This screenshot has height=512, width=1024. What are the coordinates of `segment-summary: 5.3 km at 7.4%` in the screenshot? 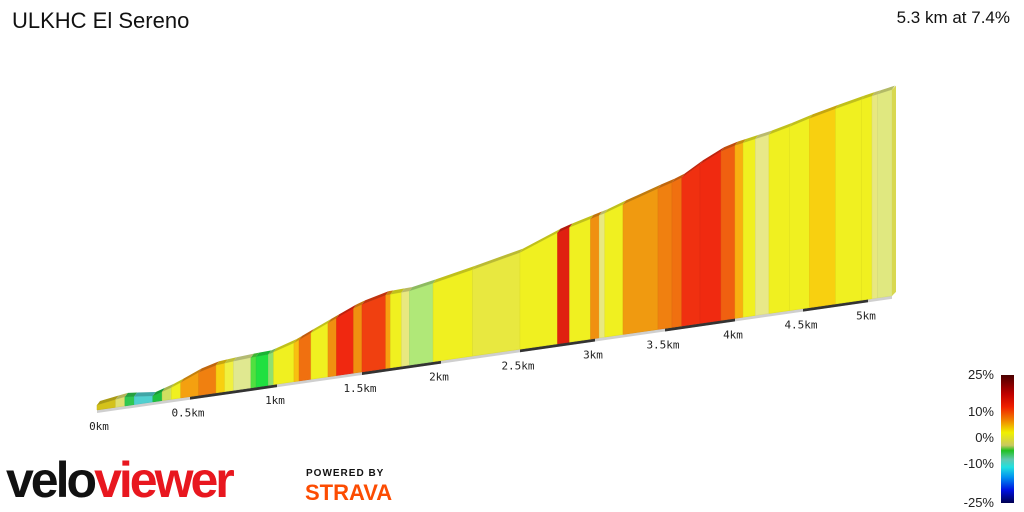 It's located at (953, 17).